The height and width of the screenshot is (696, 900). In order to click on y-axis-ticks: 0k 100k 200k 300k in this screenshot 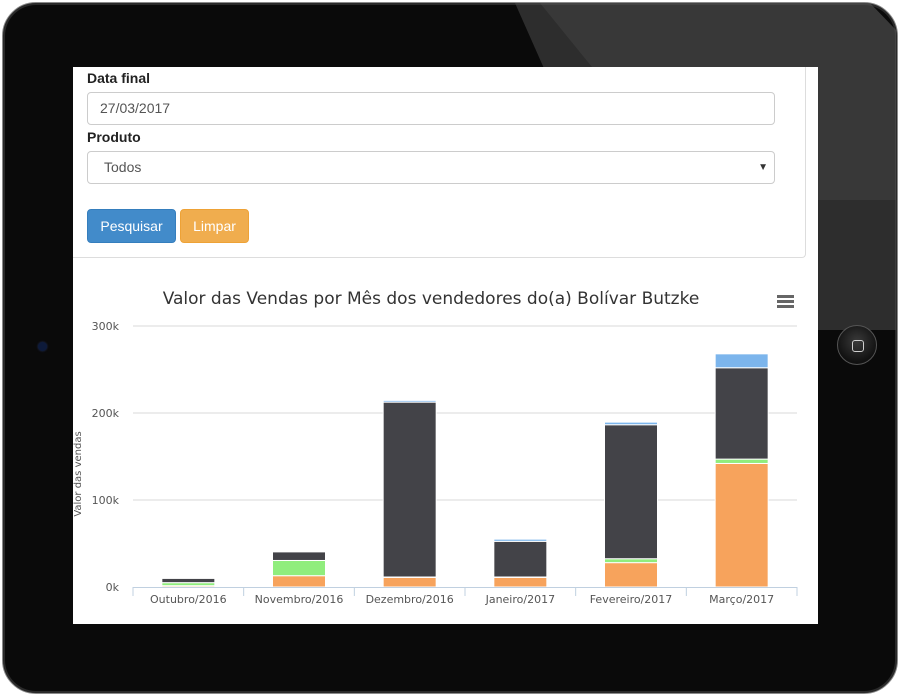, I will do `click(106, 457)`.